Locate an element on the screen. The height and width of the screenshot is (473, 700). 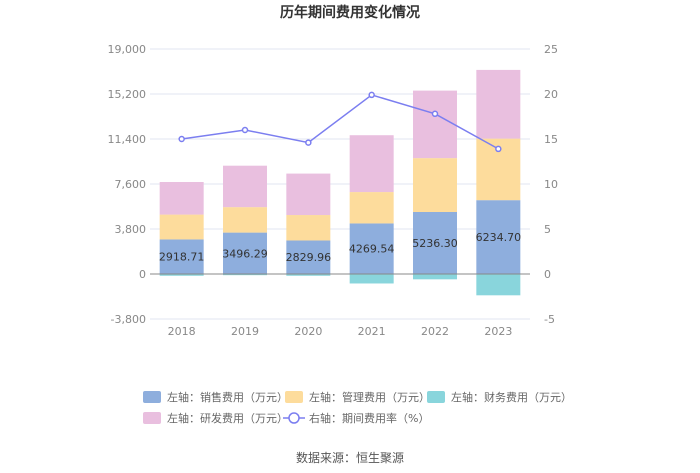
bar-sales-2019 is located at coordinates (245, 253).